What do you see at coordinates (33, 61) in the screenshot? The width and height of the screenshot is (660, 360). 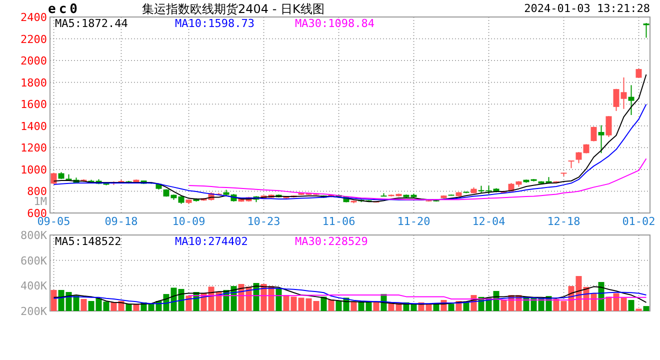 I see `y-tick-label: 2000` at bounding box center [33, 61].